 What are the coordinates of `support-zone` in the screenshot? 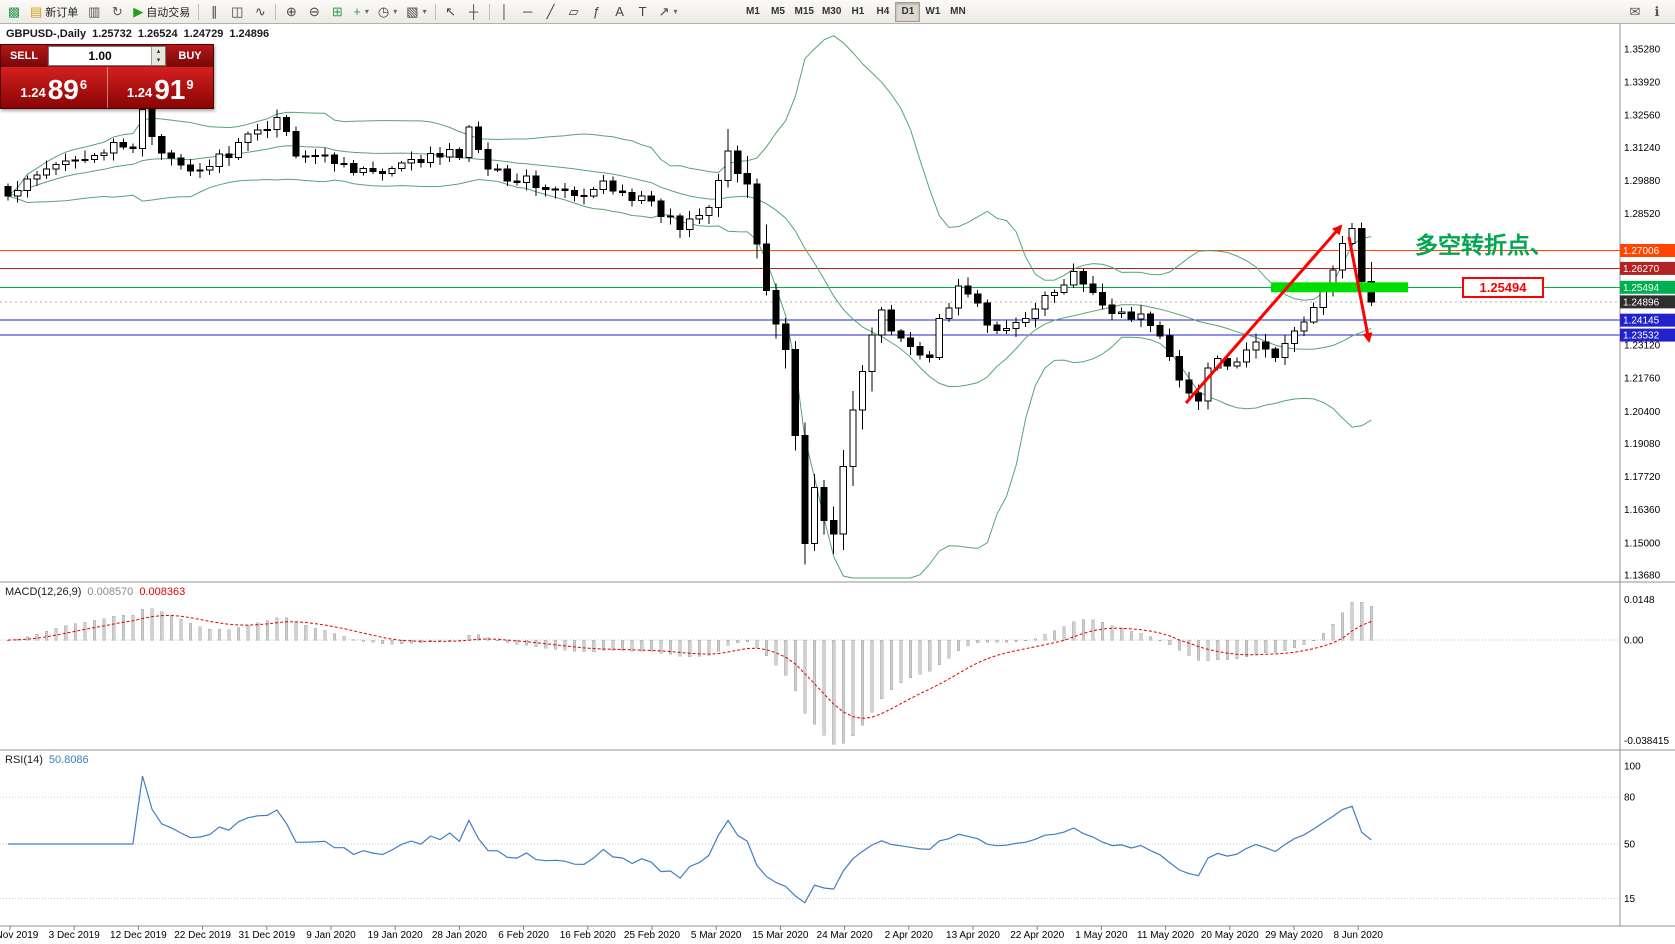 It's located at (1339, 287).